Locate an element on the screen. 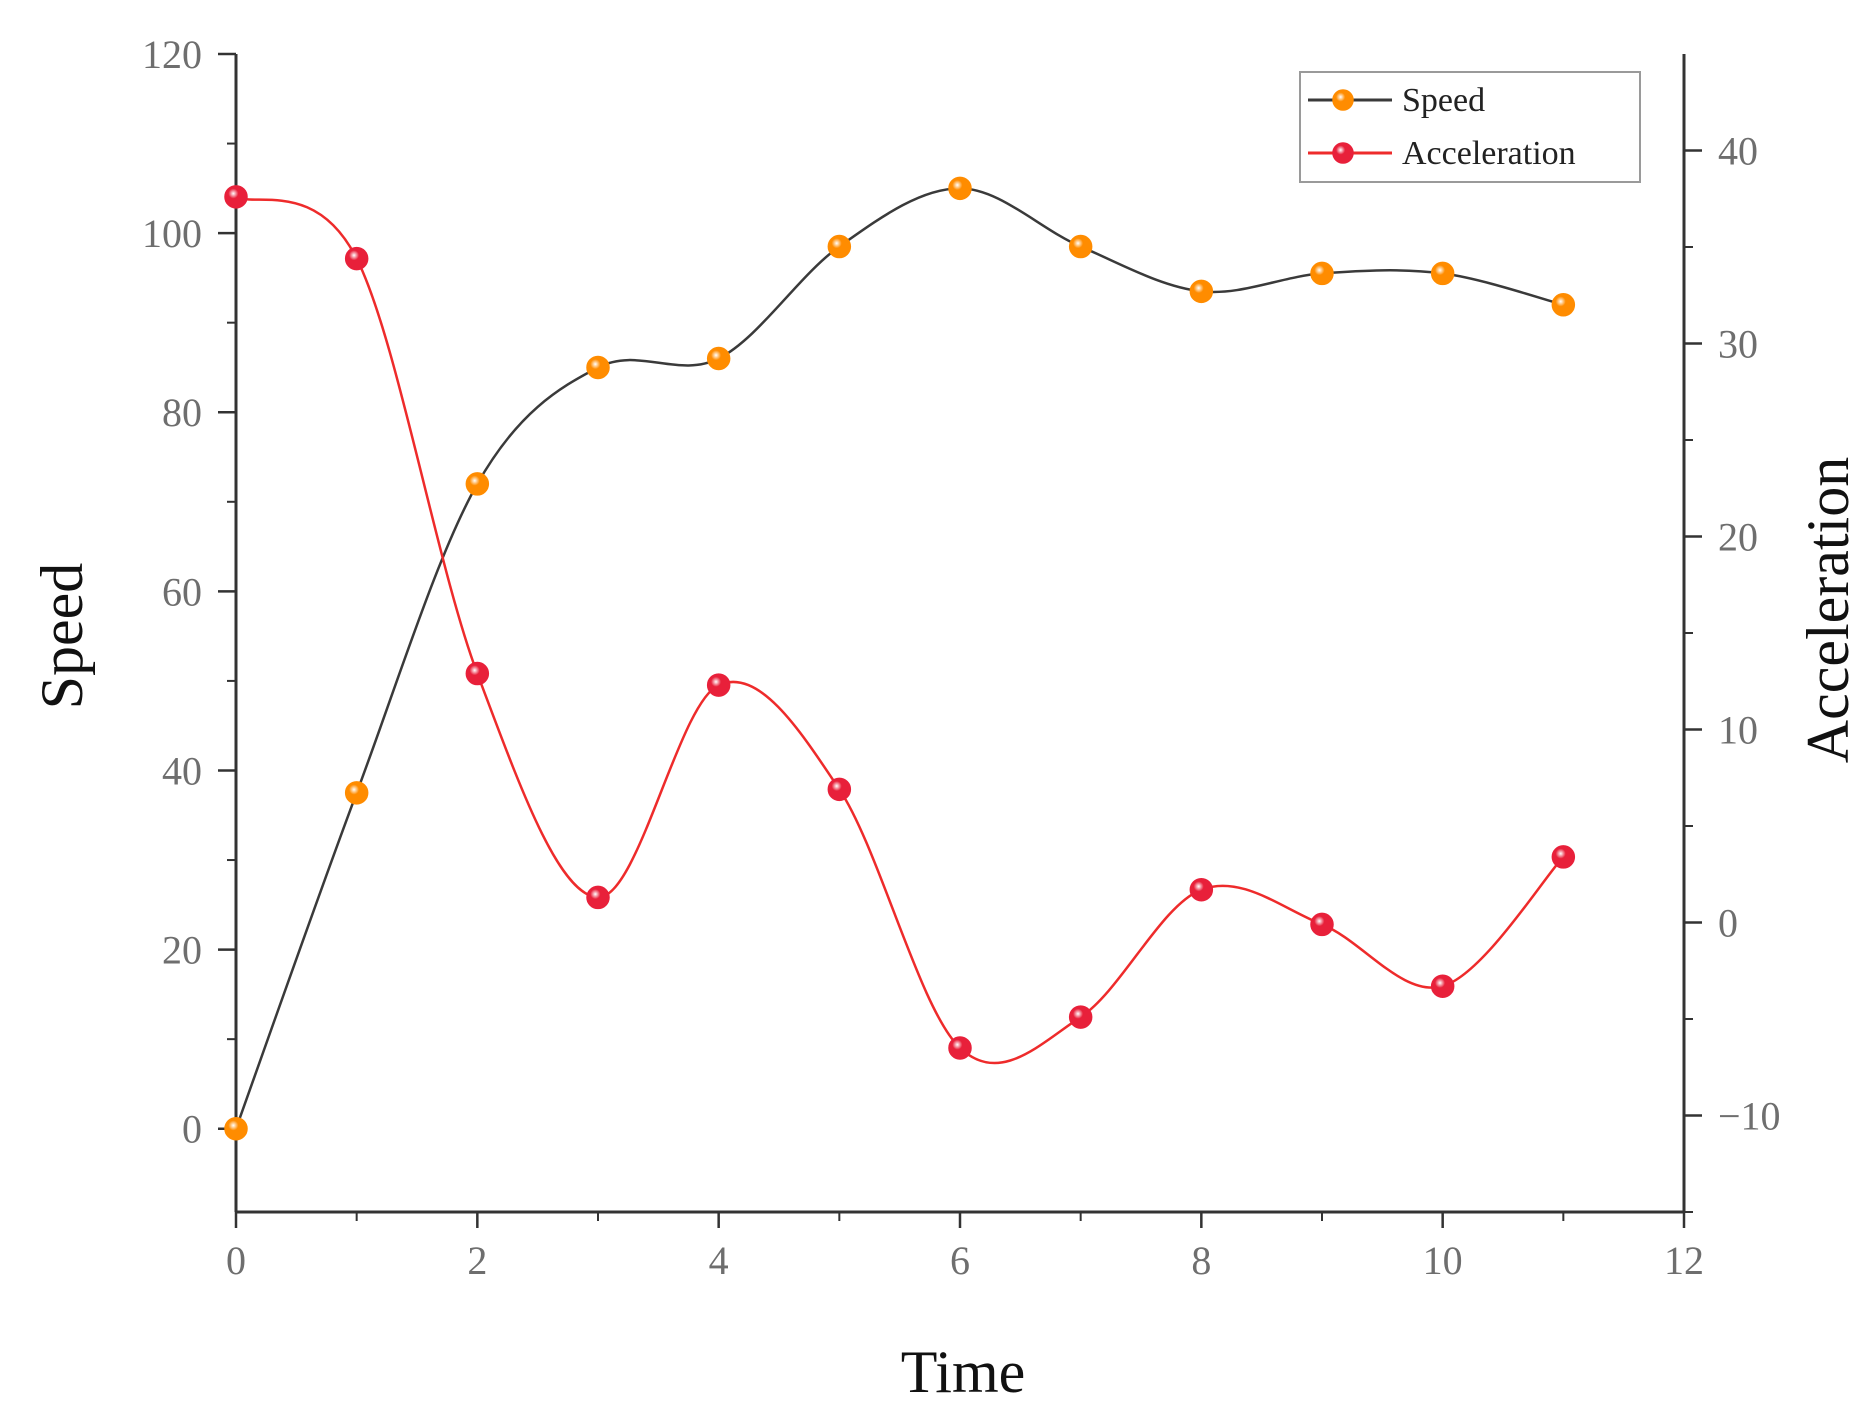 Image resolution: width=1872 pixels, height=1413 pixels. y-right-tick-label: 40 is located at coordinates (1738, 151).